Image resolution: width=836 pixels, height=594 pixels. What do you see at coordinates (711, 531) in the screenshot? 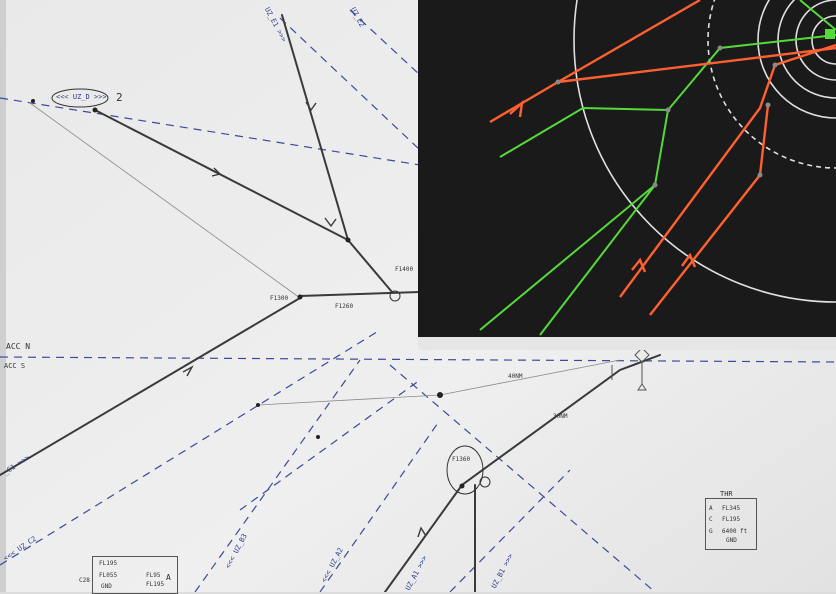
I see `thr-row-g-key: G` at bounding box center [711, 531].